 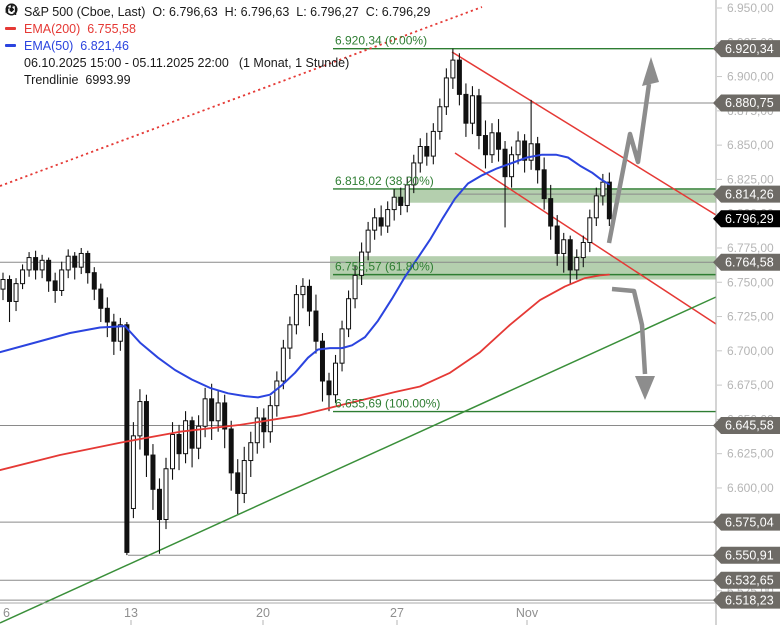 I want to click on legend-trendline-row: Trendlinie 6993.99, so click(x=217, y=45).